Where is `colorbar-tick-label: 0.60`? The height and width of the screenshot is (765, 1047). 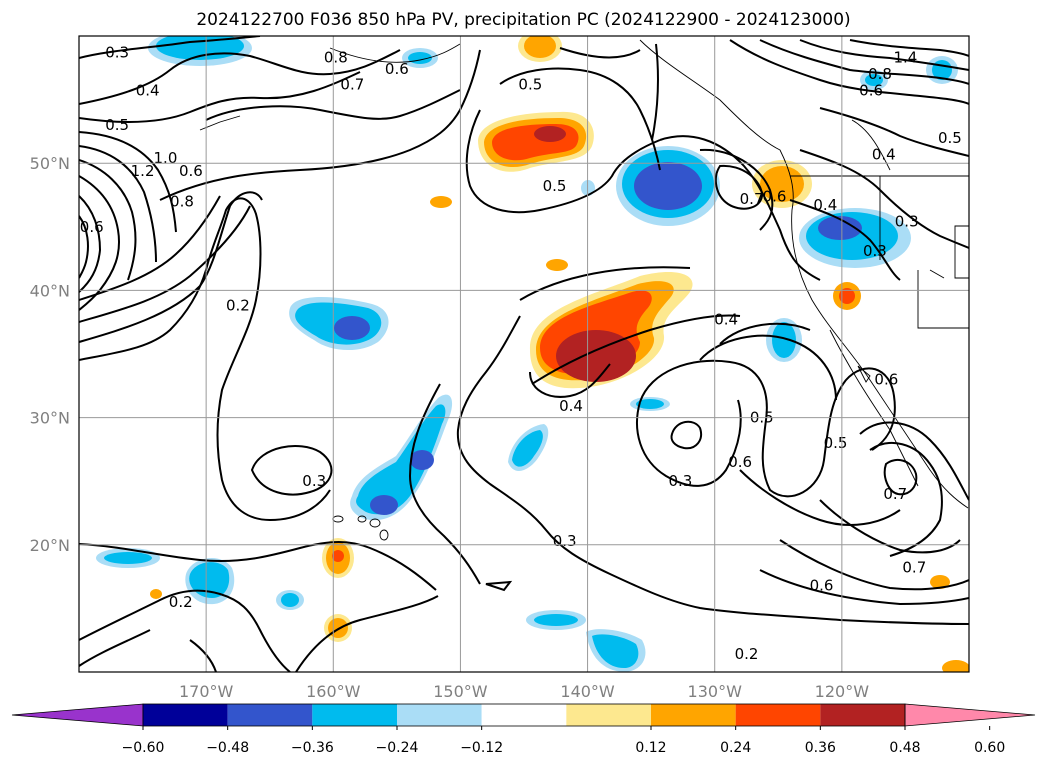
colorbar-tick-label: 0.60 is located at coordinates (989, 748).